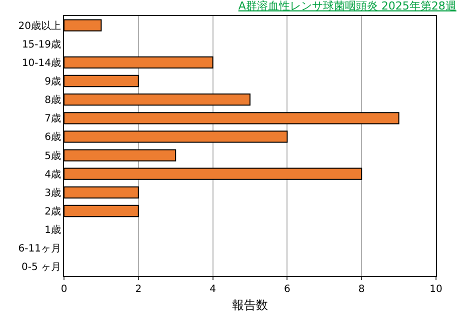  I want to click on y-tick-label: 1歳, so click(52, 230).